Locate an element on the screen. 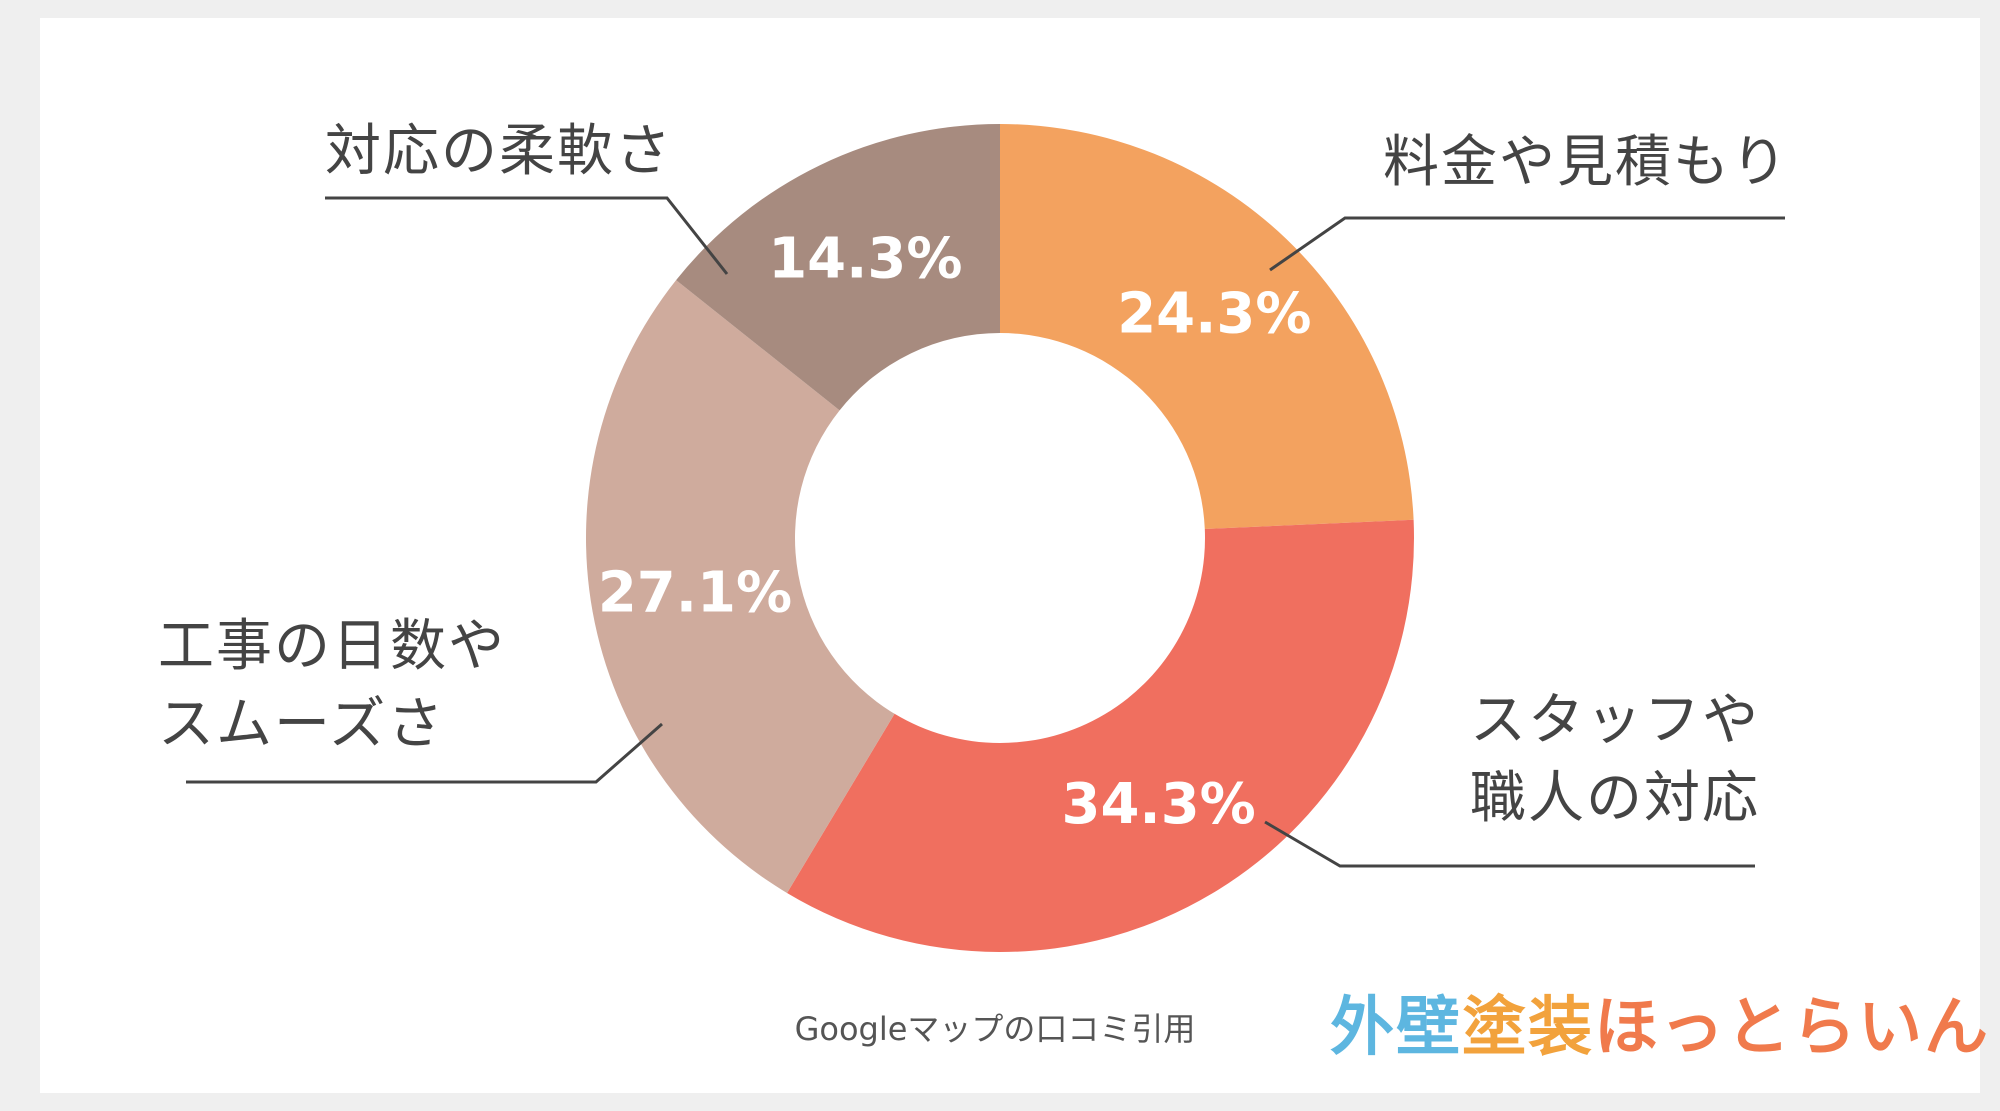  donut-slice-duration is located at coordinates (740, 587).